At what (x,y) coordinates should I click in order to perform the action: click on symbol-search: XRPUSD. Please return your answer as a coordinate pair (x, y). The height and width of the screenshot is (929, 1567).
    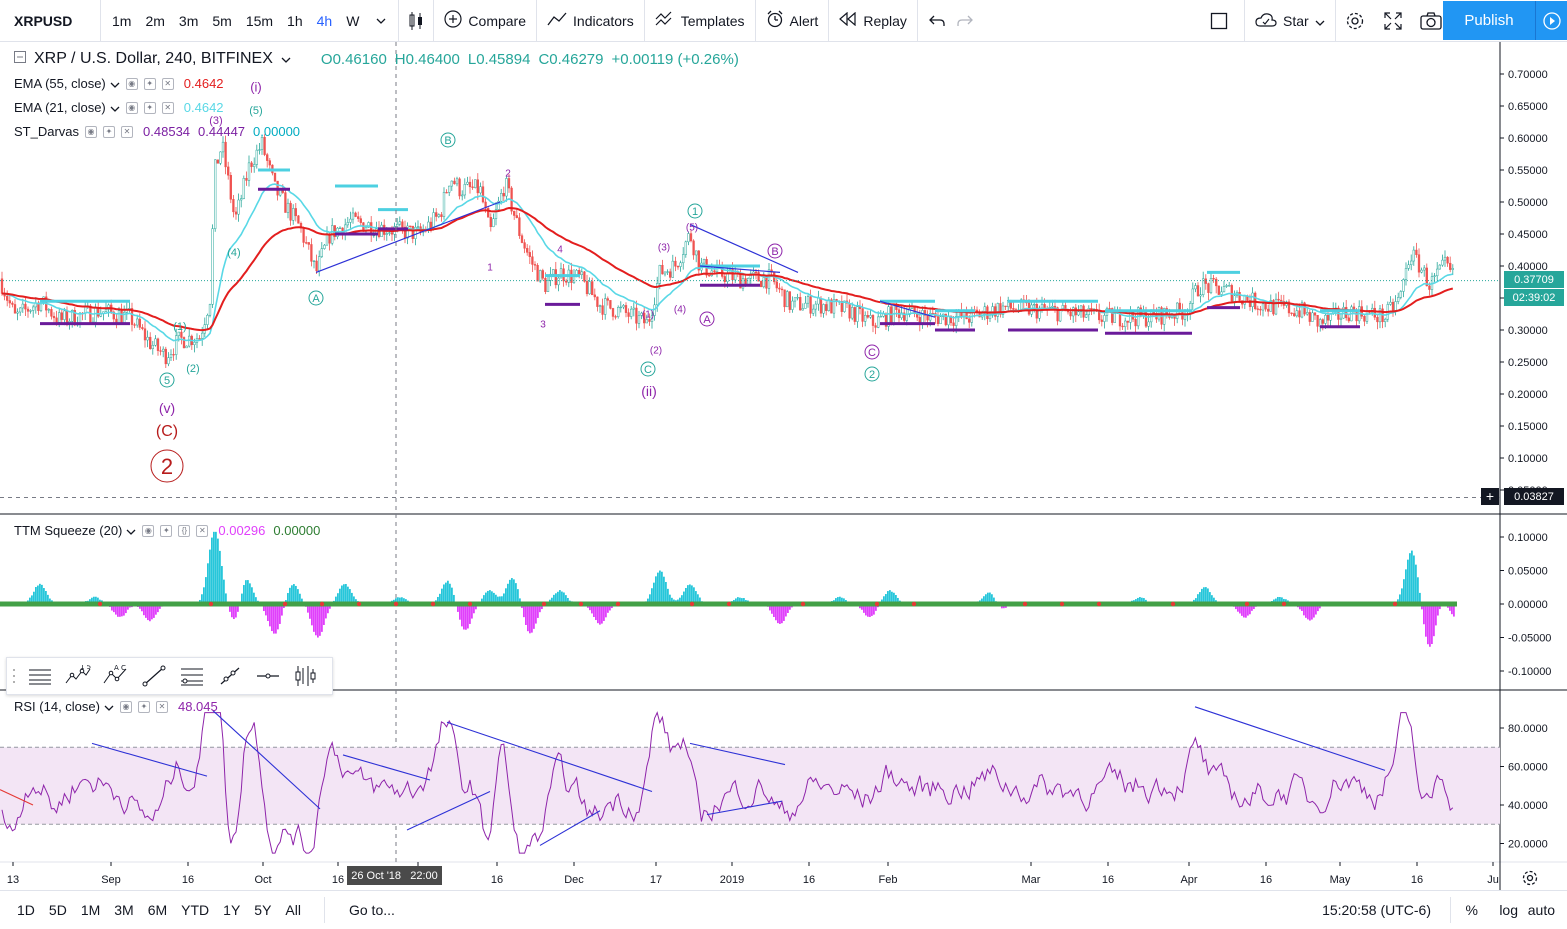
    Looking at the image, I should click on (43, 20).